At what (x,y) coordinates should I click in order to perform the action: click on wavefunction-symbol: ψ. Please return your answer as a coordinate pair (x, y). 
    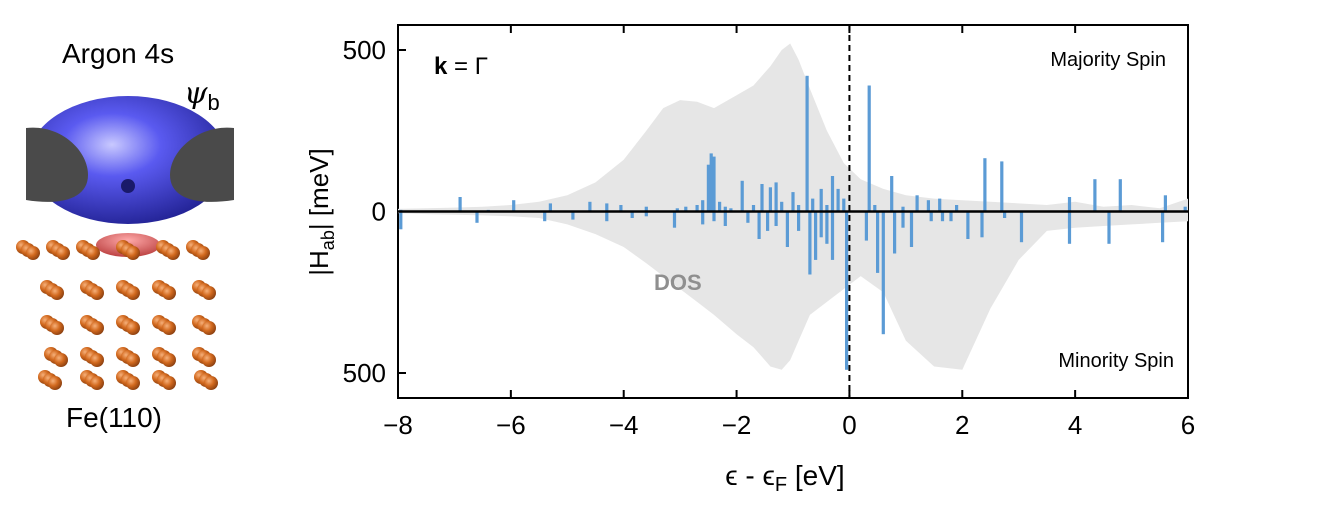
    Looking at the image, I should click on (196, 93).